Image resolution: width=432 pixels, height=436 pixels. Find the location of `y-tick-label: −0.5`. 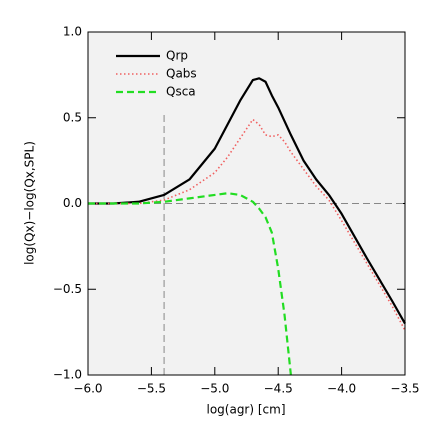

y-tick-label: −0.5 is located at coordinates (67, 289).